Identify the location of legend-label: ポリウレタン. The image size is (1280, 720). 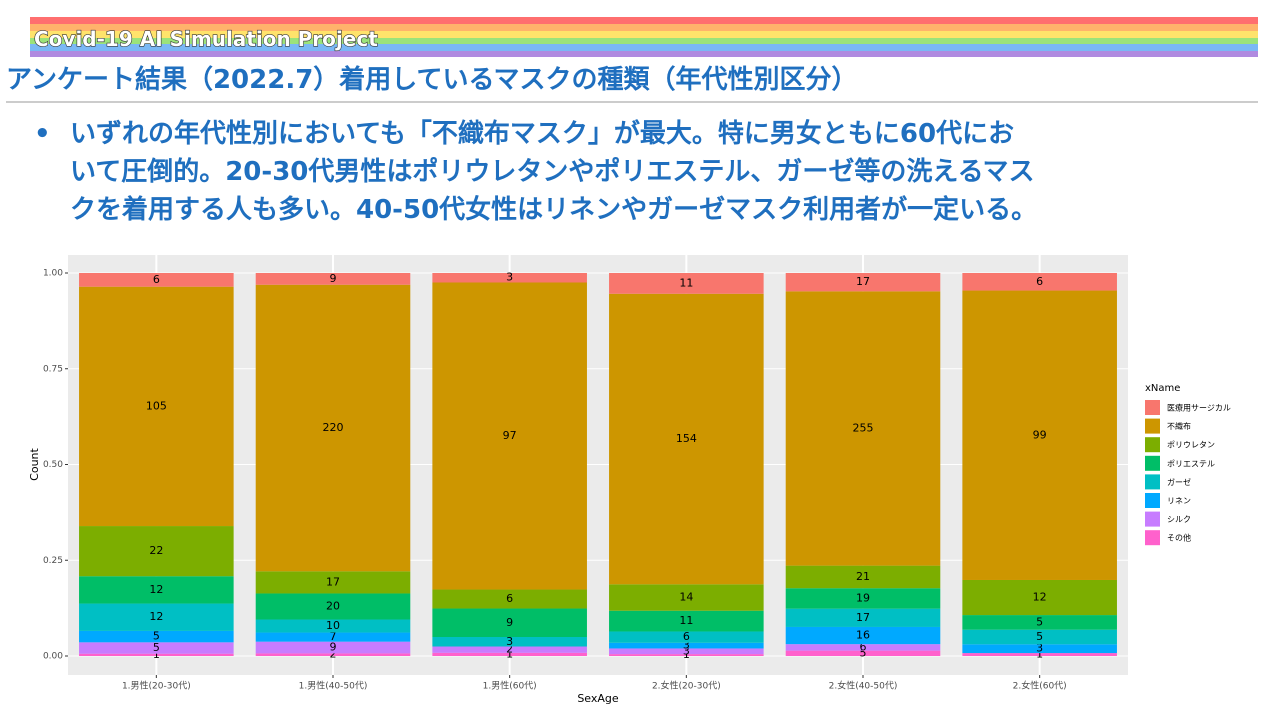
(1191, 445).